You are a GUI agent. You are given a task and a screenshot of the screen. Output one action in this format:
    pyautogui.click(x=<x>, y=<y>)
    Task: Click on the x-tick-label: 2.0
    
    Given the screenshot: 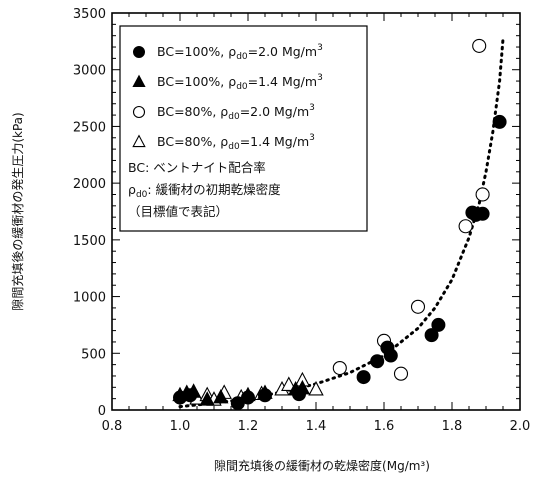 What is the action you would take?
    pyautogui.click(x=520, y=426)
    